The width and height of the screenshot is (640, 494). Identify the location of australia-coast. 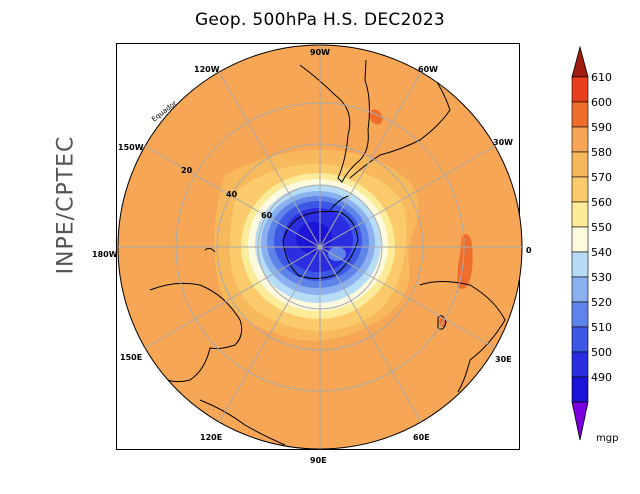
(196, 332).